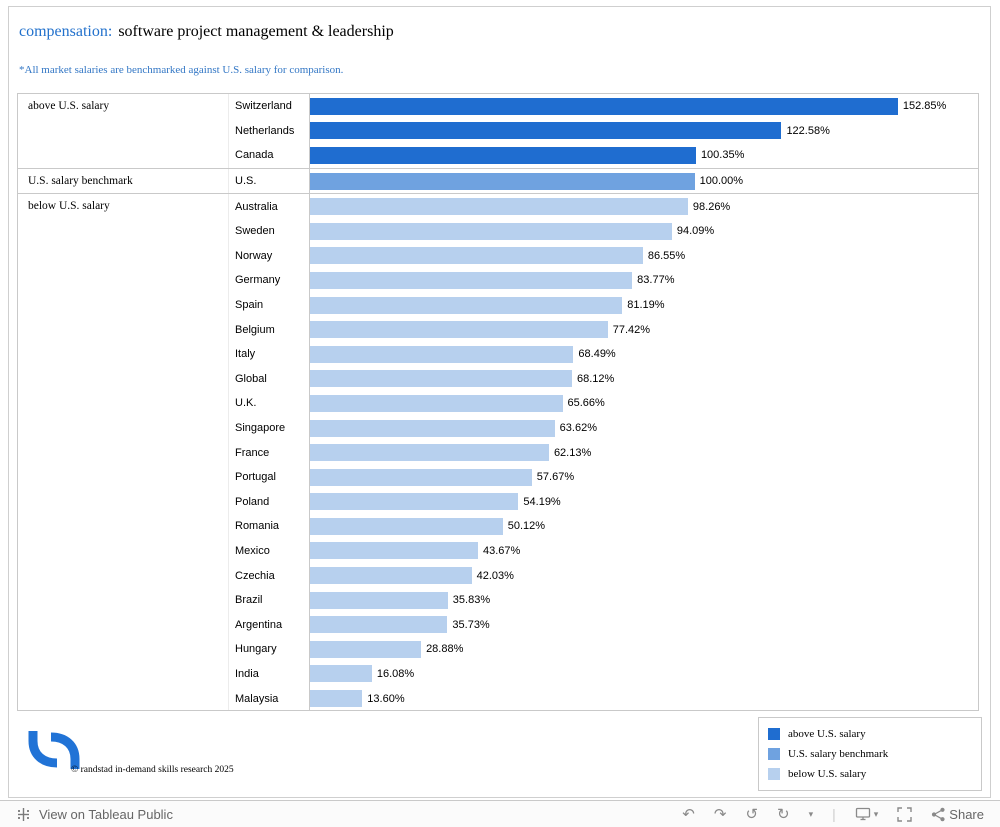 This screenshot has width=1000, height=827. What do you see at coordinates (688, 814) in the screenshot?
I see `undo-button: ↶` at bounding box center [688, 814].